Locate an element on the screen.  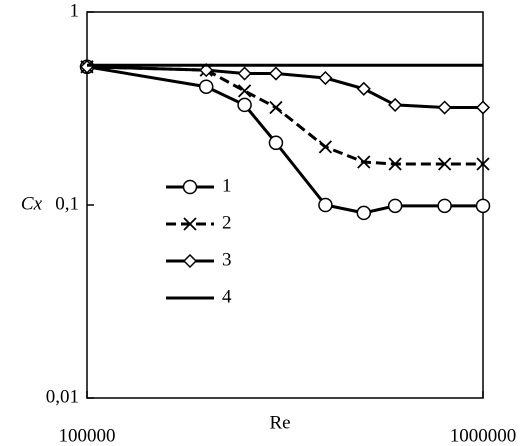
series-line is located at coordinates (284, 87).